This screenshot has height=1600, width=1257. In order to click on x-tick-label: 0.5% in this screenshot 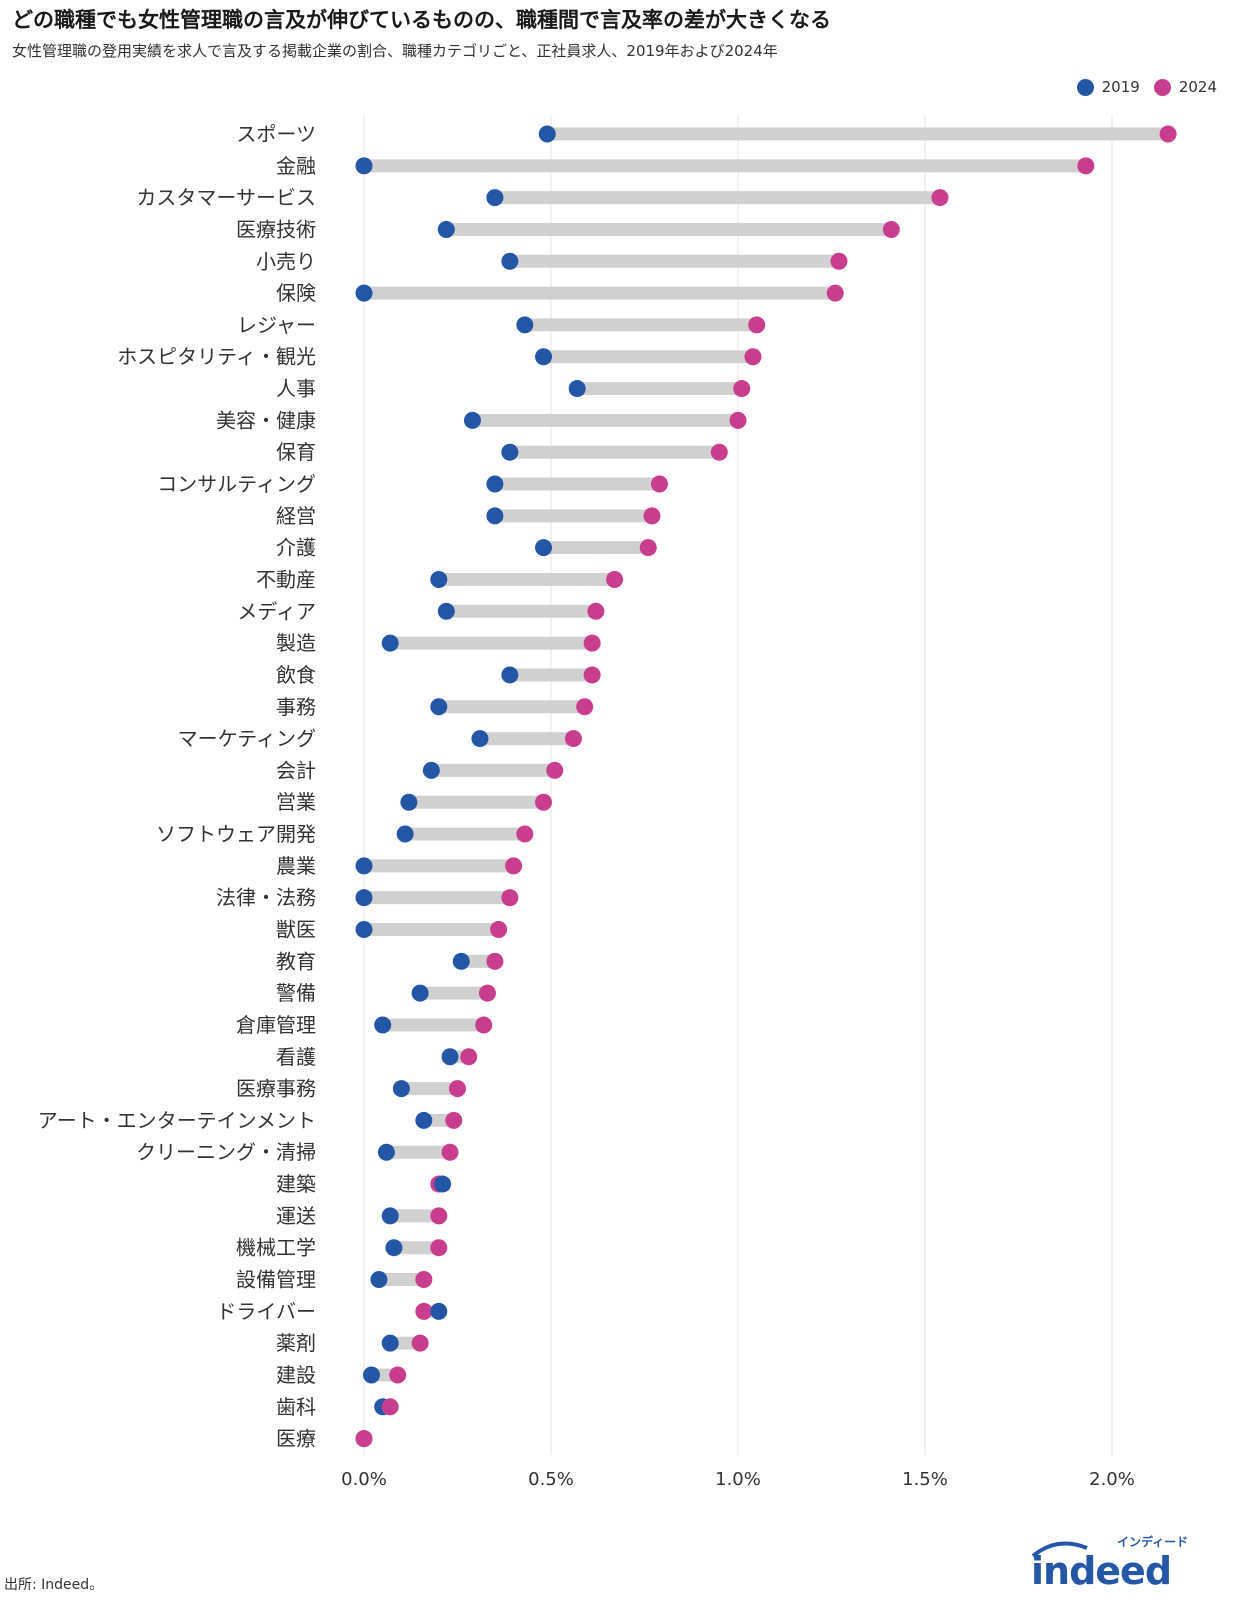, I will do `click(551, 1479)`.